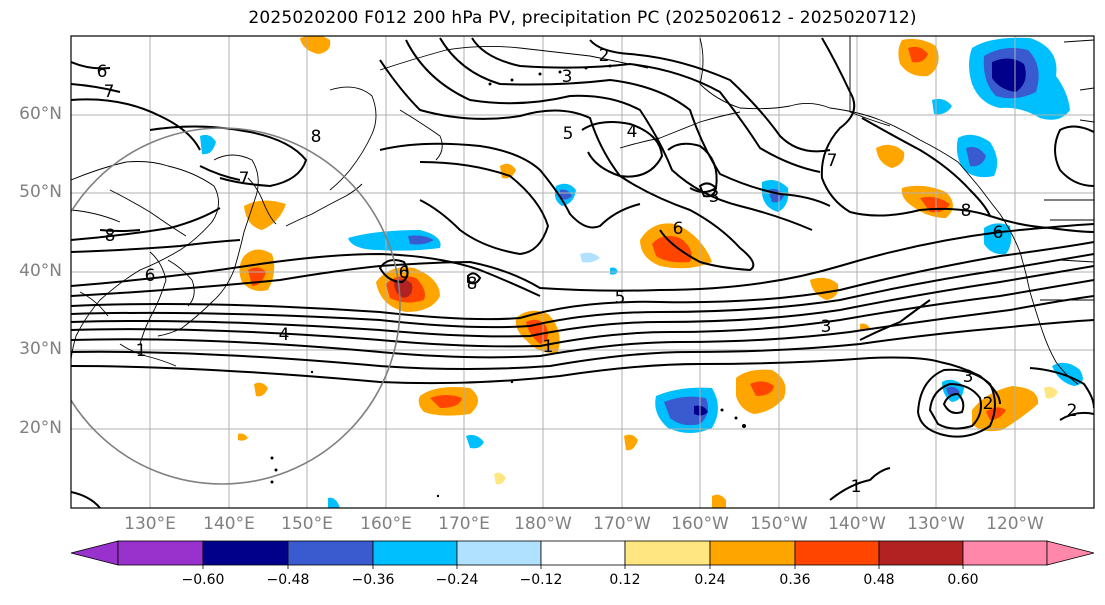  Describe the element at coordinates (625, 580) in the screenshot. I see `colorbar-tick: 0.12` at that location.